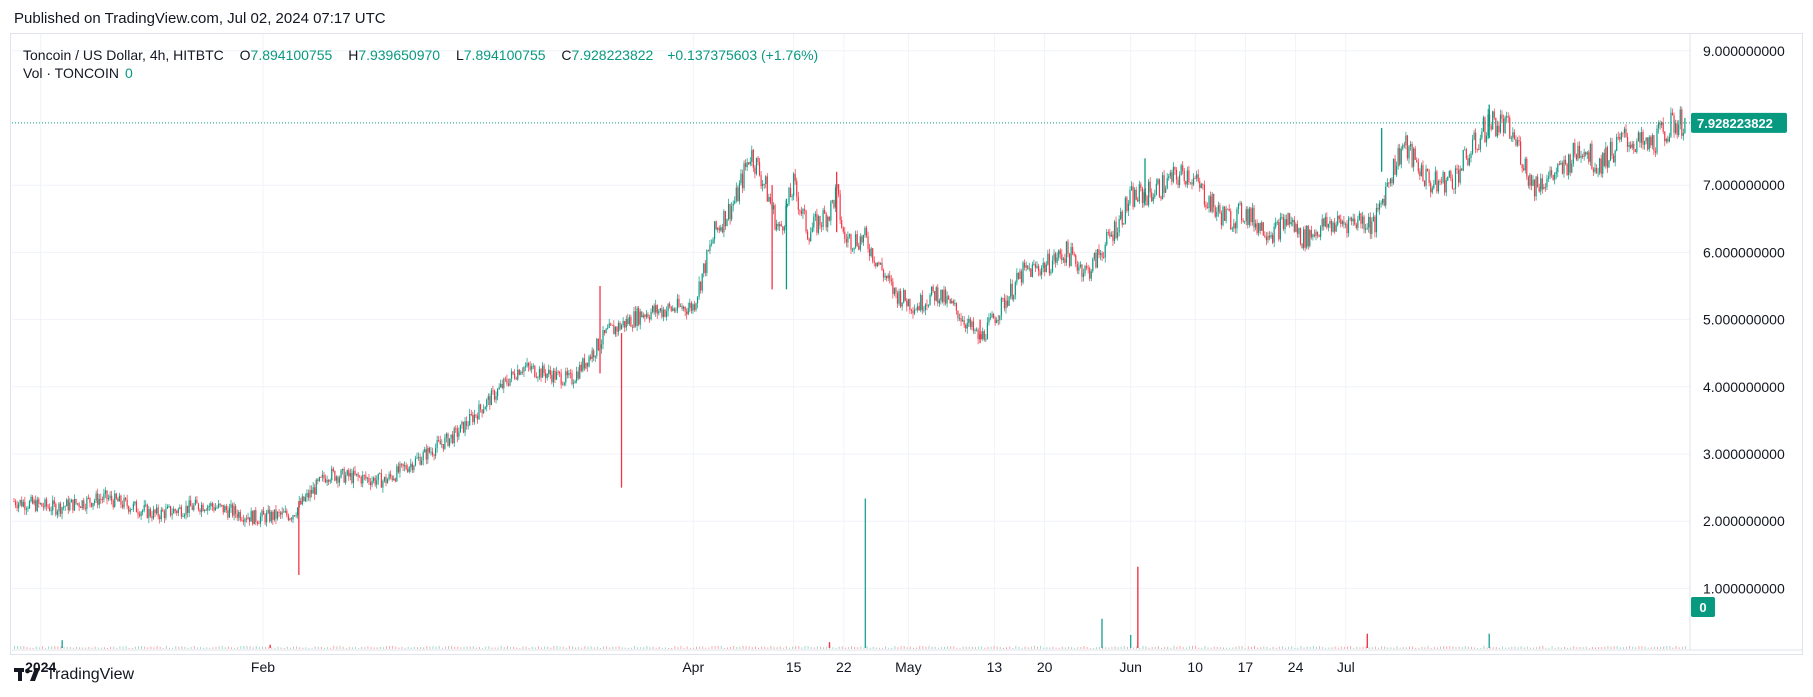 The width and height of the screenshot is (1813, 697). What do you see at coordinates (1367, 640) in the screenshot?
I see `volume-spike` at bounding box center [1367, 640].